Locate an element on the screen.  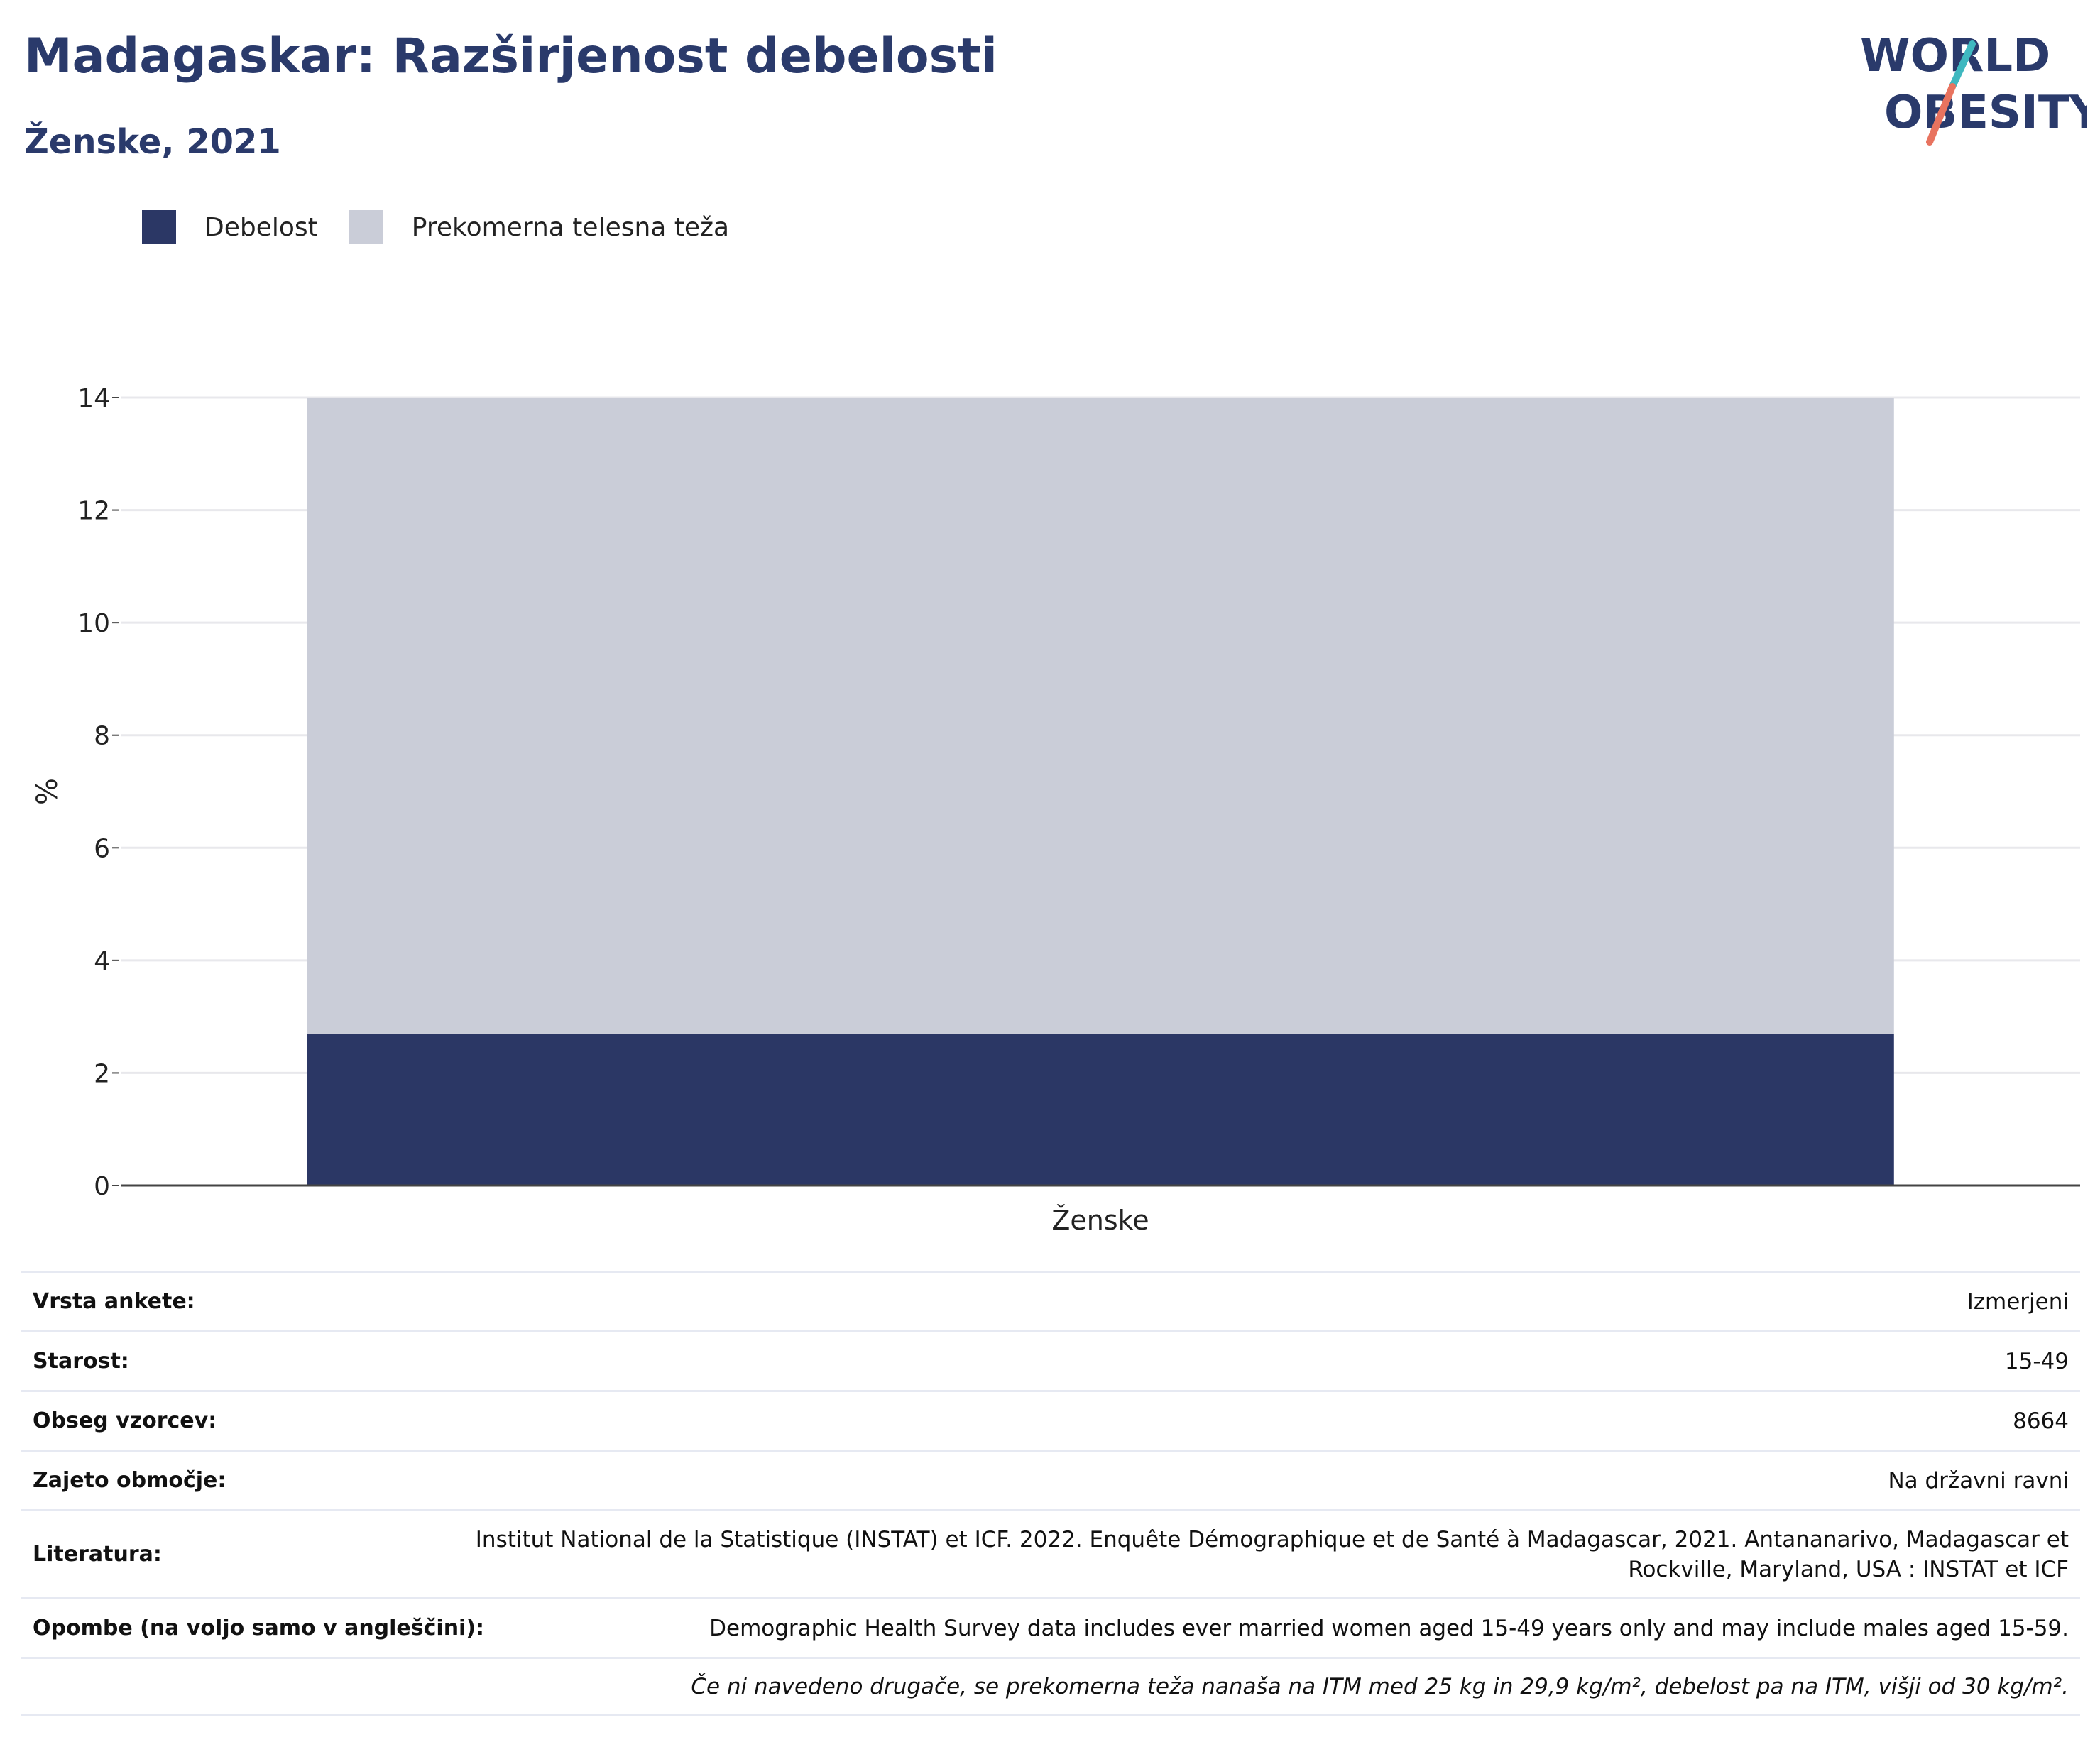
info-row: Starost: 15-49 is located at coordinates (1050, 1360).